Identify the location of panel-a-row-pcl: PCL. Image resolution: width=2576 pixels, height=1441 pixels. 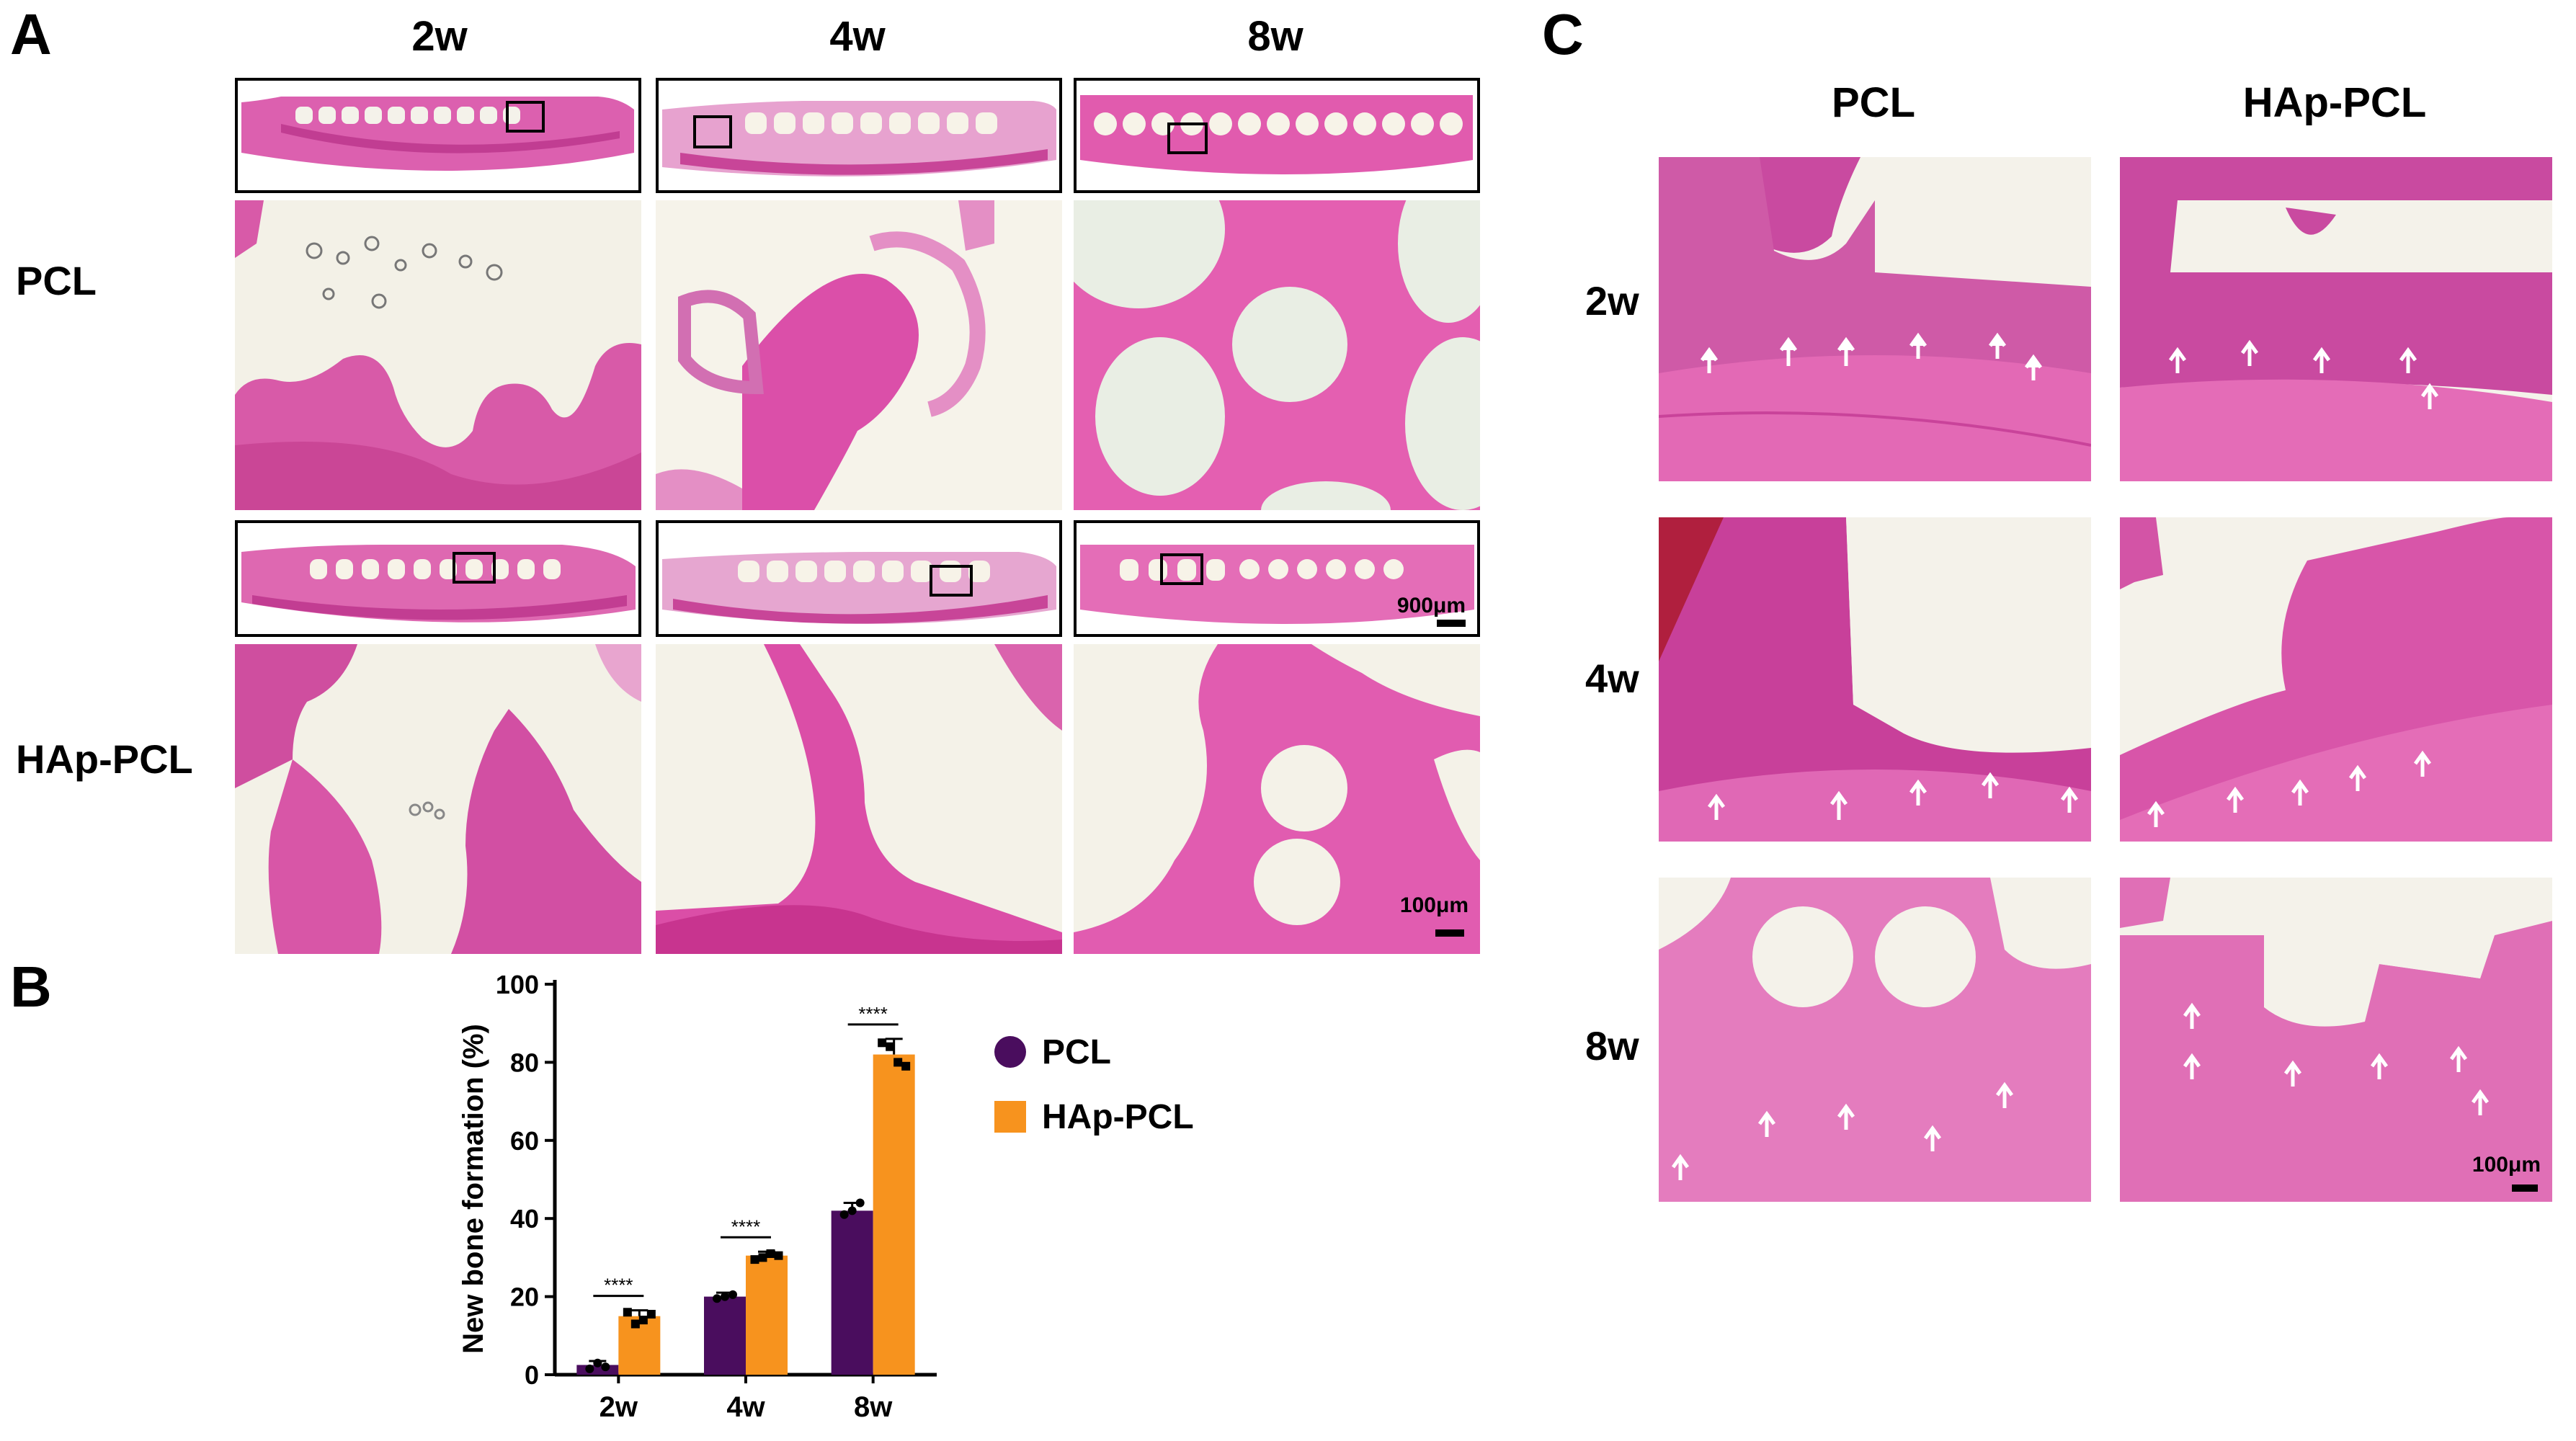
(56, 280).